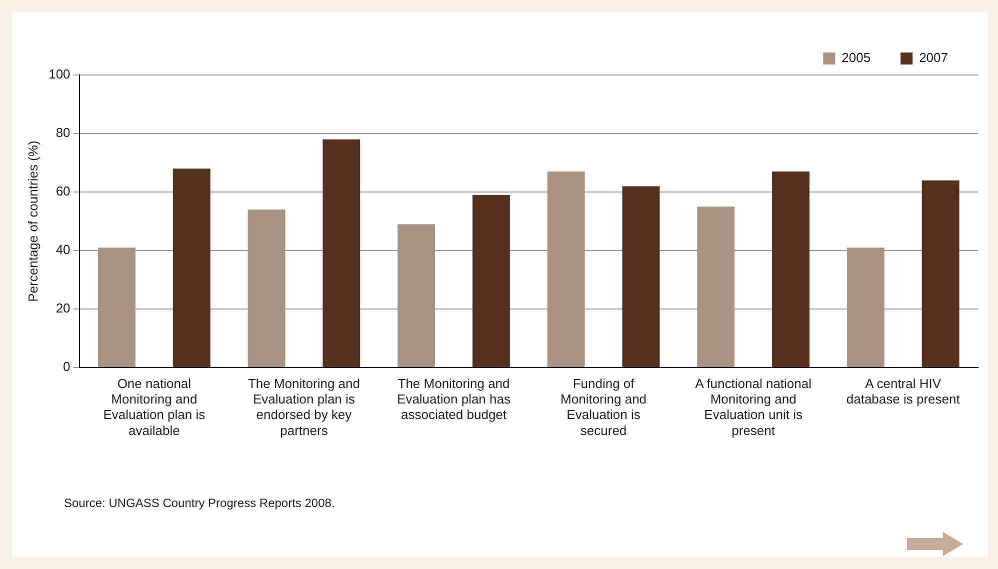 This screenshot has width=998, height=569. I want to click on y-tick-label: 60, so click(63, 191).